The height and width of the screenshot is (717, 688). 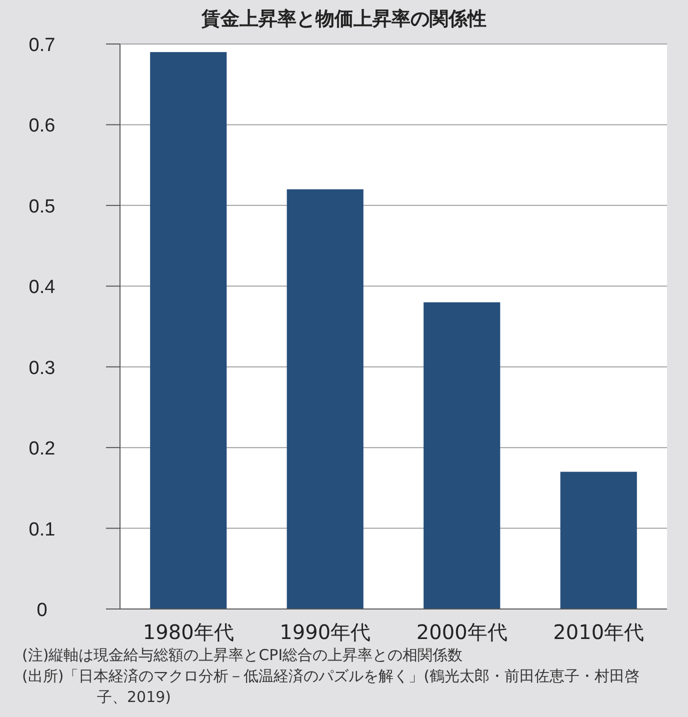 What do you see at coordinates (42, 287) in the screenshot?
I see `y-tick-label: 0.4` at bounding box center [42, 287].